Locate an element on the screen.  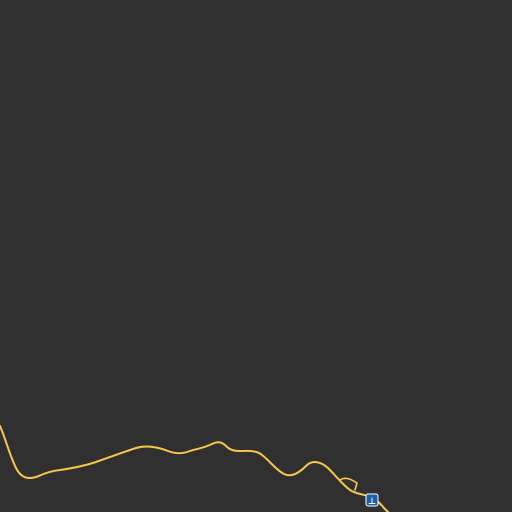
bus-stop-icon: ⊥ is located at coordinates (372, 500).